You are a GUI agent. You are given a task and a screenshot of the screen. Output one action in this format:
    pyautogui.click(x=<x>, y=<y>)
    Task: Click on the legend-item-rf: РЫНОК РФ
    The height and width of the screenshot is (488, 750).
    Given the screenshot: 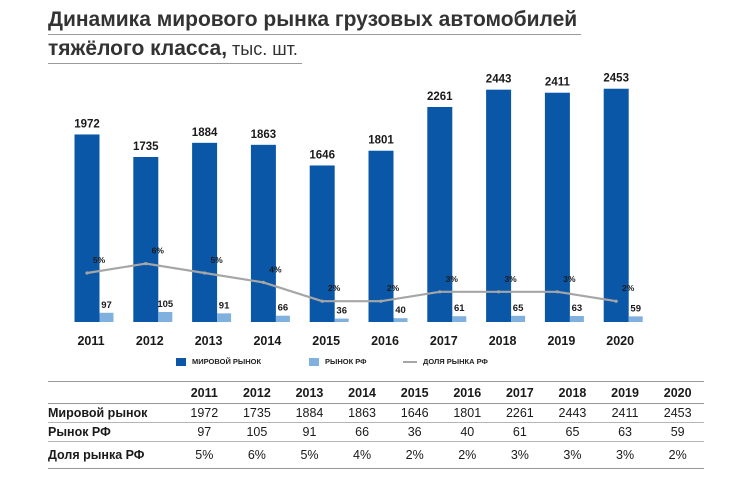 What is the action you would take?
    pyautogui.click(x=338, y=361)
    